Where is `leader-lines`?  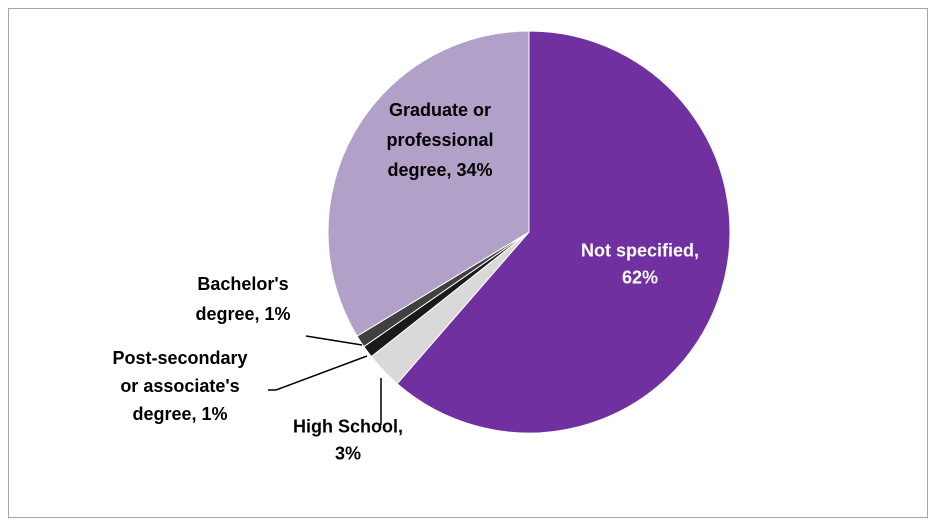 leader-lines is located at coordinates (325, 380).